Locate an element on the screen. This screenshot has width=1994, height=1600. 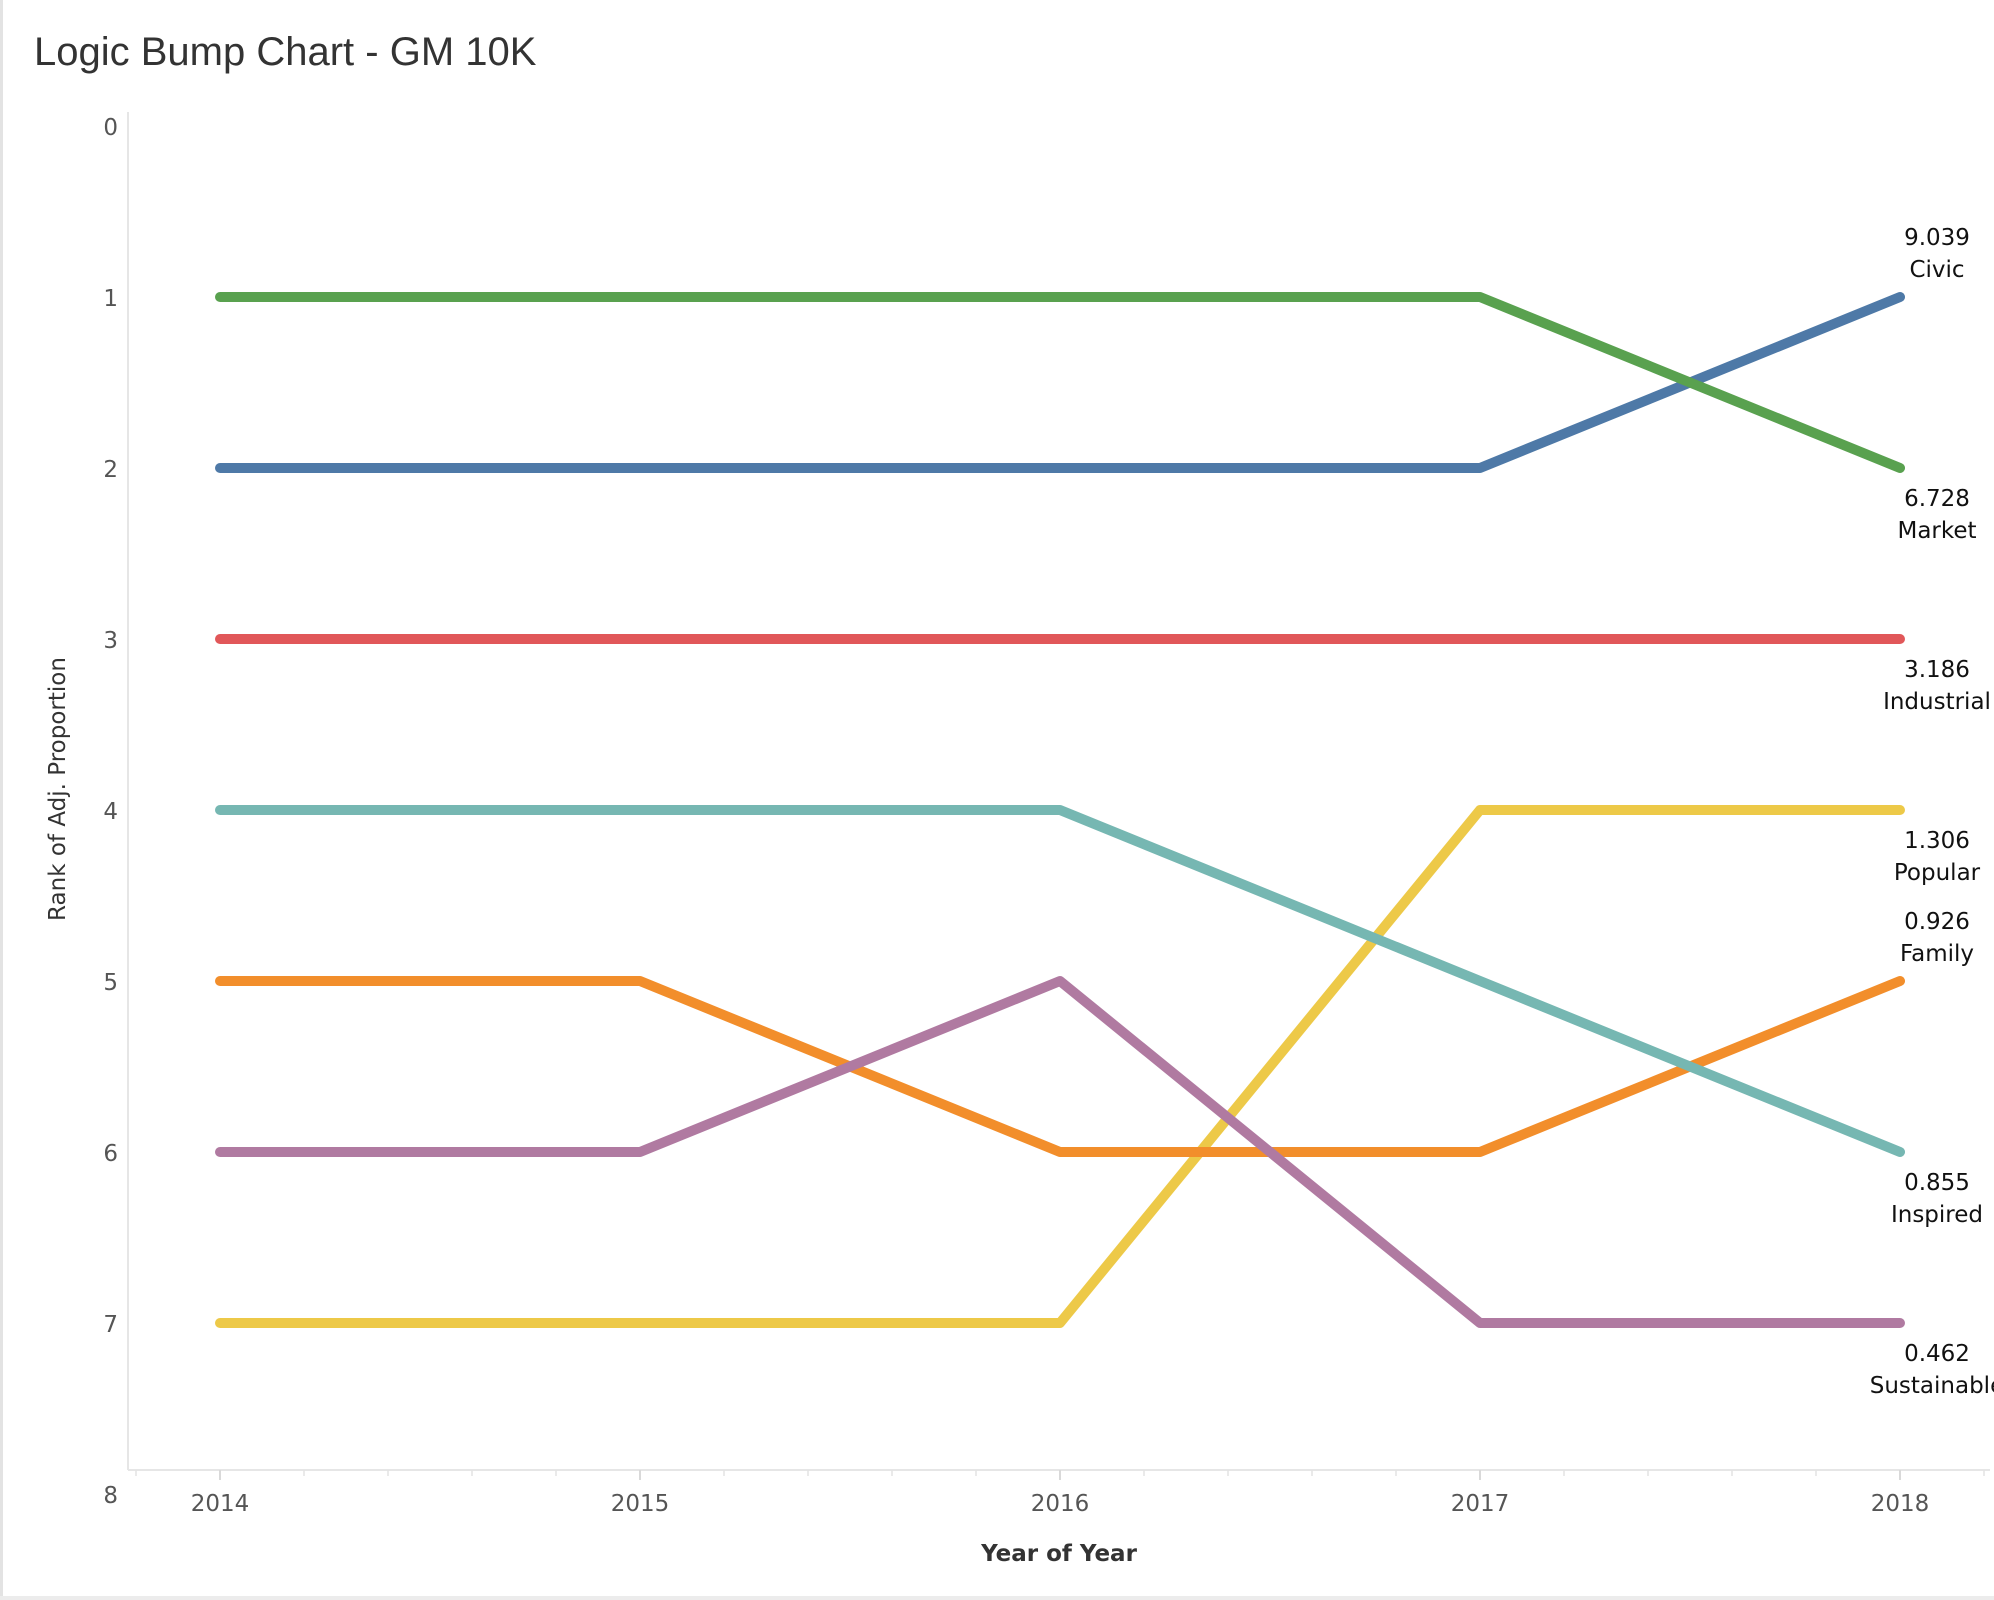
series-line-market is located at coordinates (1060, 382).